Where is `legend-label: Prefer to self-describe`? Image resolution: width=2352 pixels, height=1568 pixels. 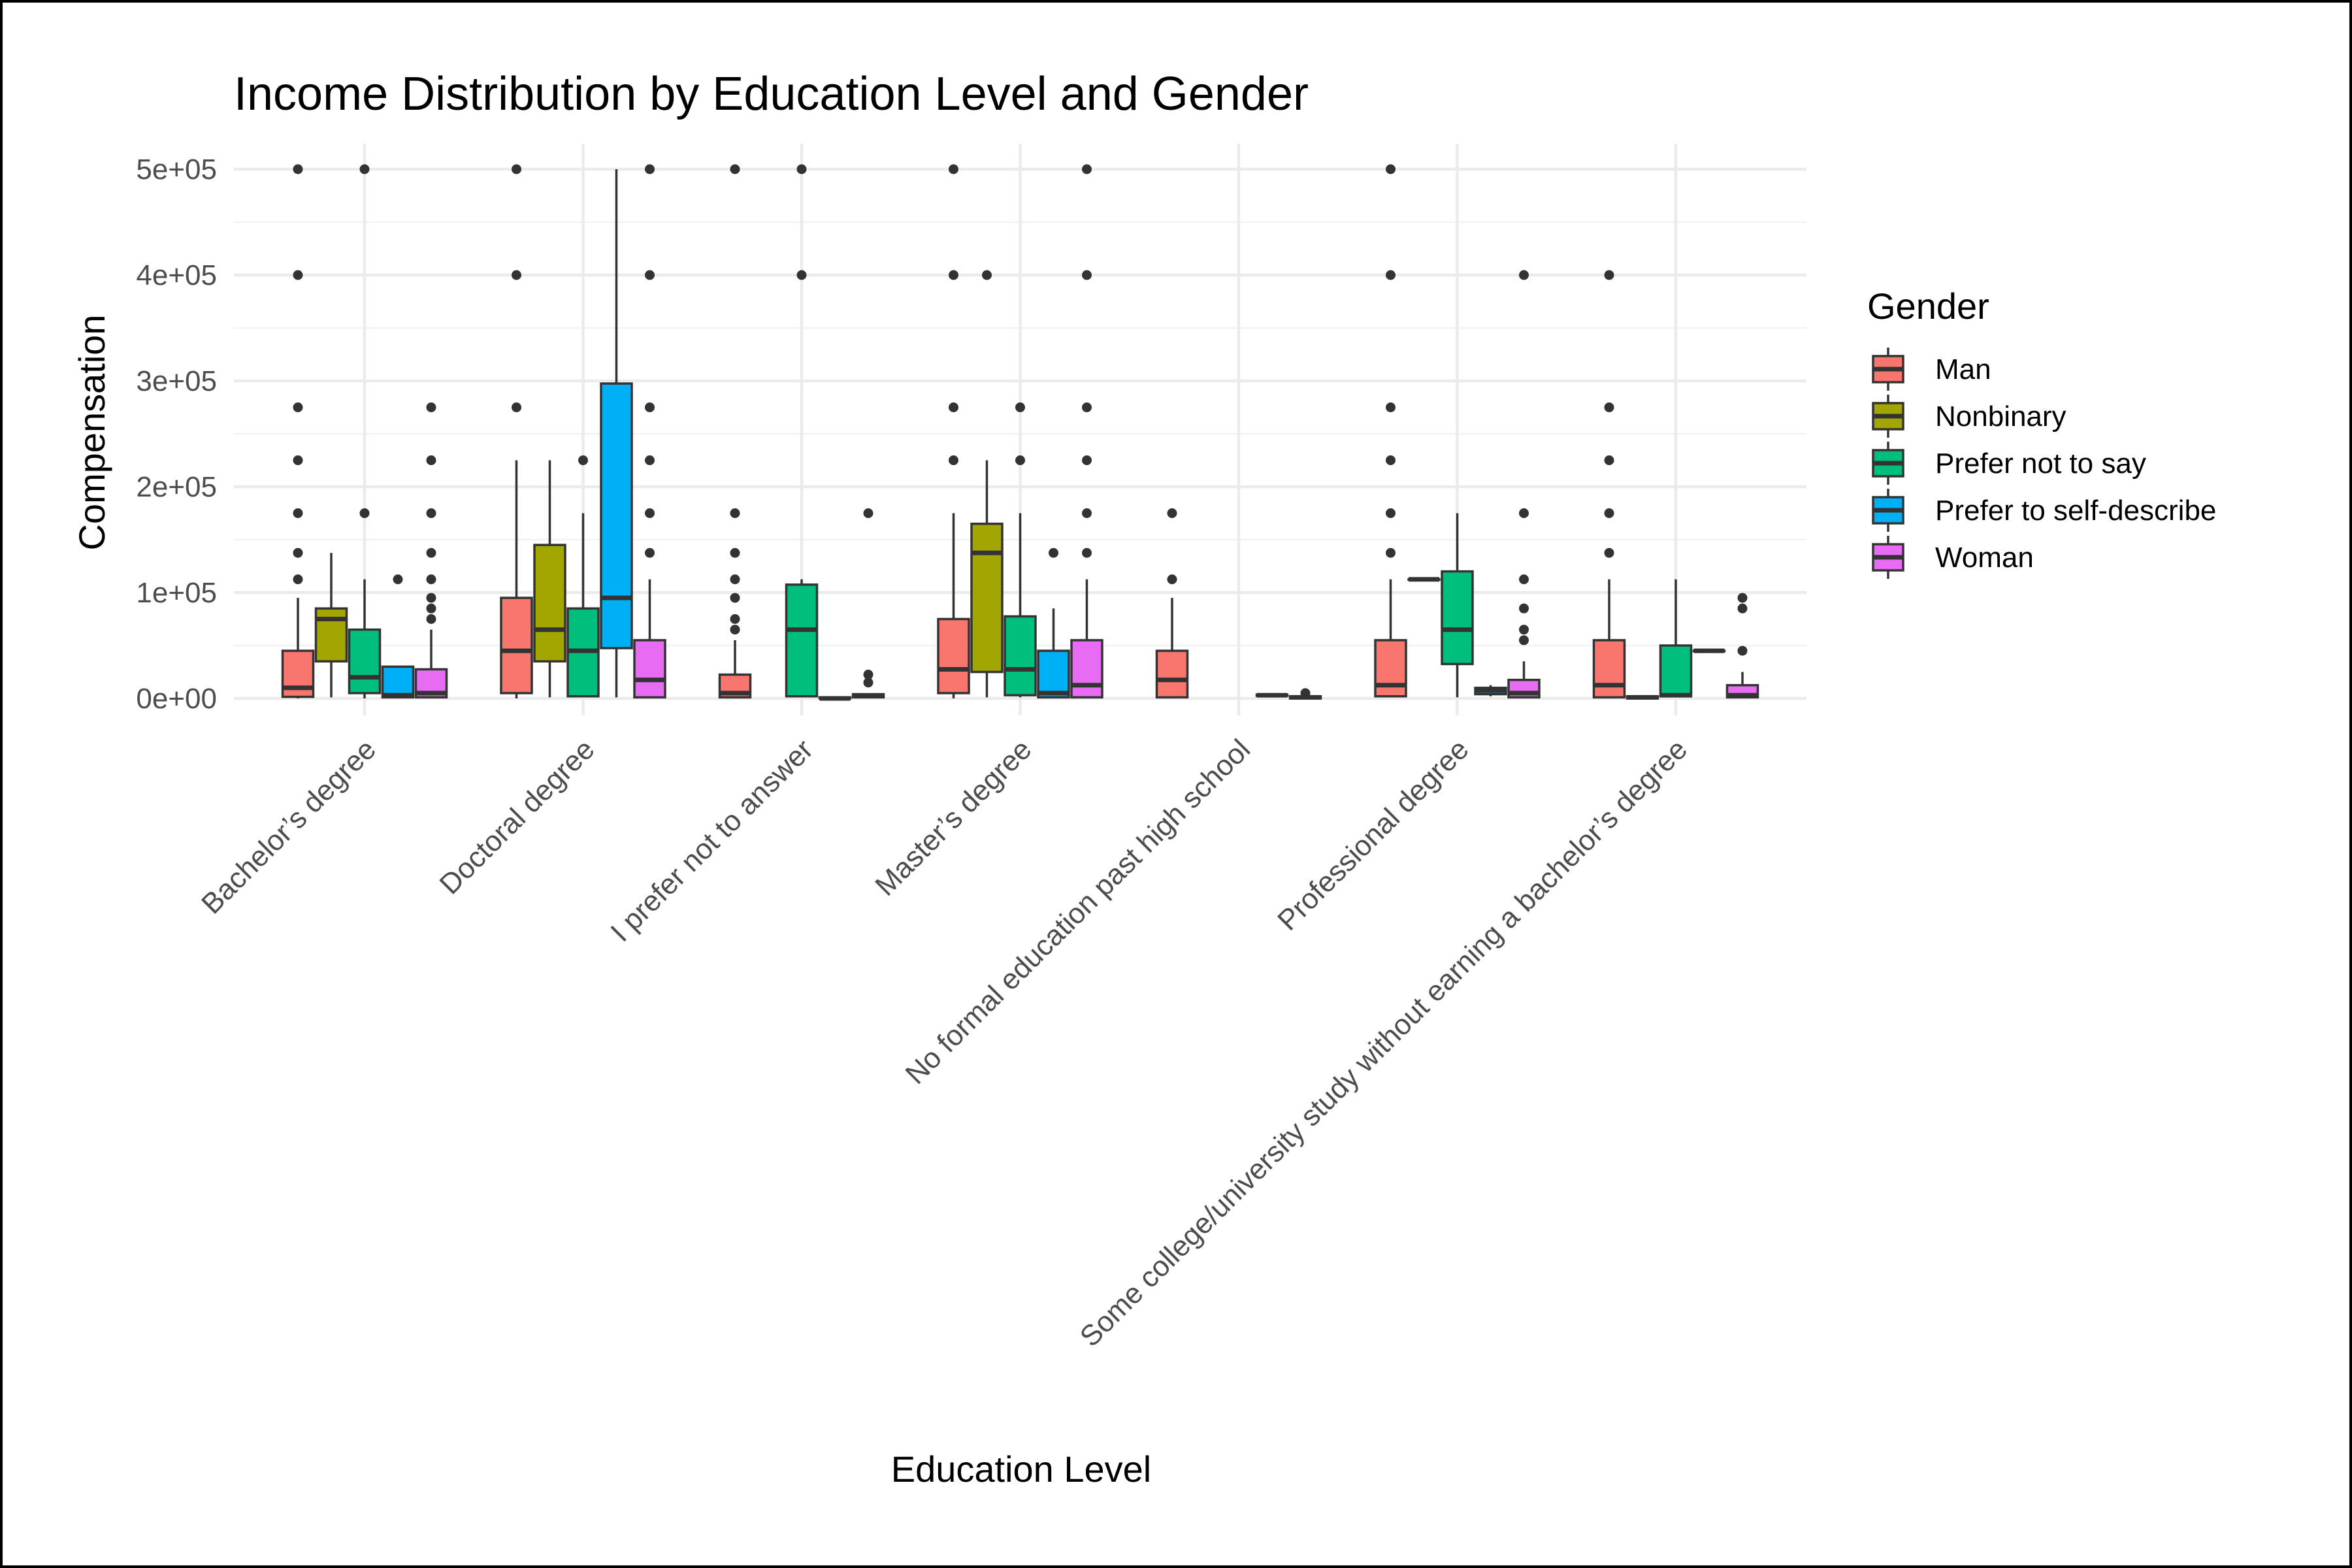
legend-label: Prefer to self-describe is located at coordinates (2075, 511).